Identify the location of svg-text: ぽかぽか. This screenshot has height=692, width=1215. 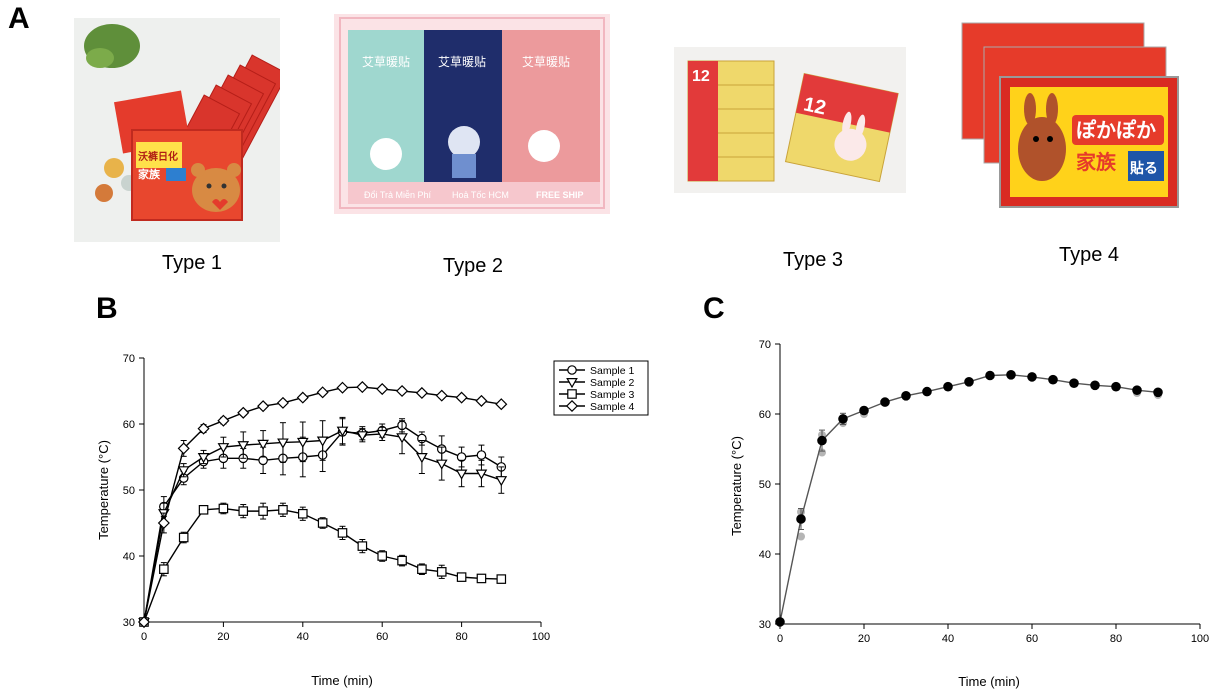
(1116, 130).